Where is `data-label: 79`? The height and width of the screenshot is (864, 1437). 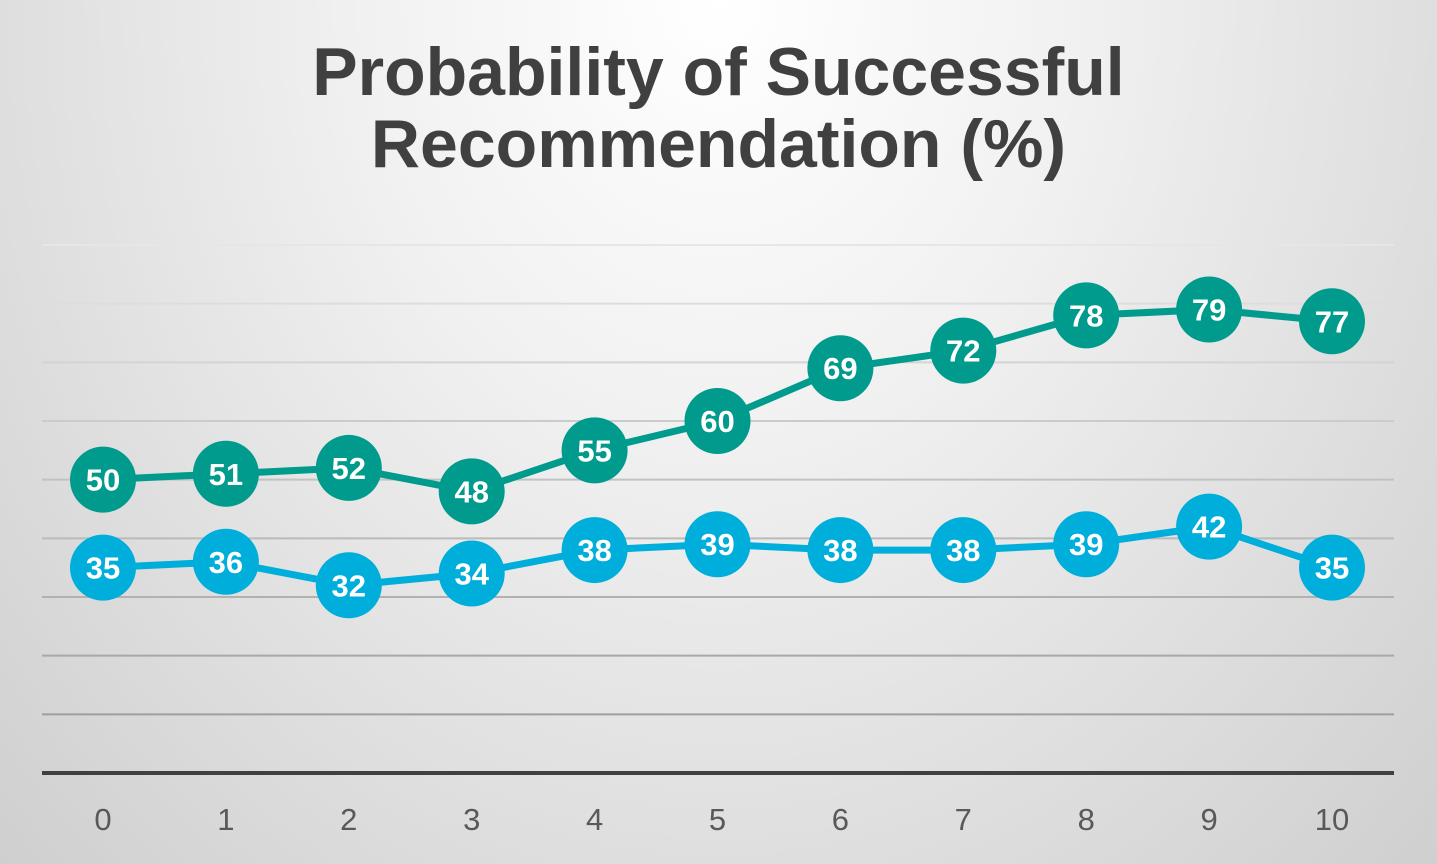 data-label: 79 is located at coordinates (1209, 310).